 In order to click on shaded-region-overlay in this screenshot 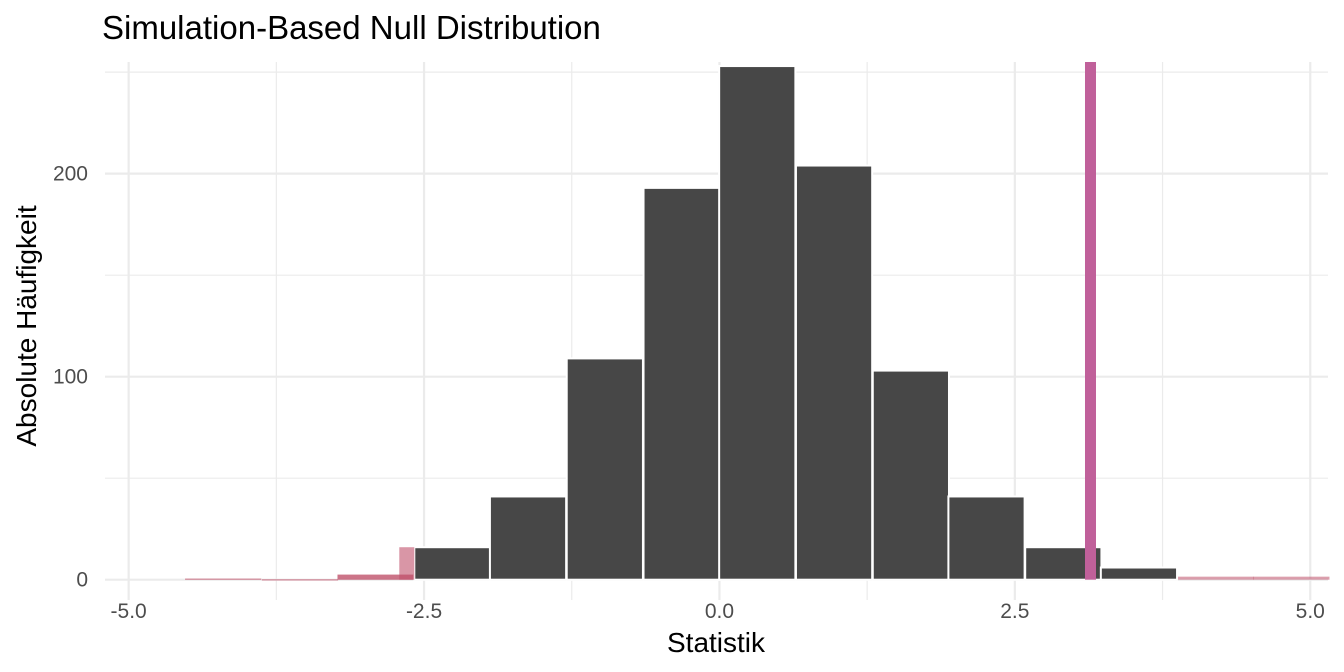, I will do `click(375, 577)`.